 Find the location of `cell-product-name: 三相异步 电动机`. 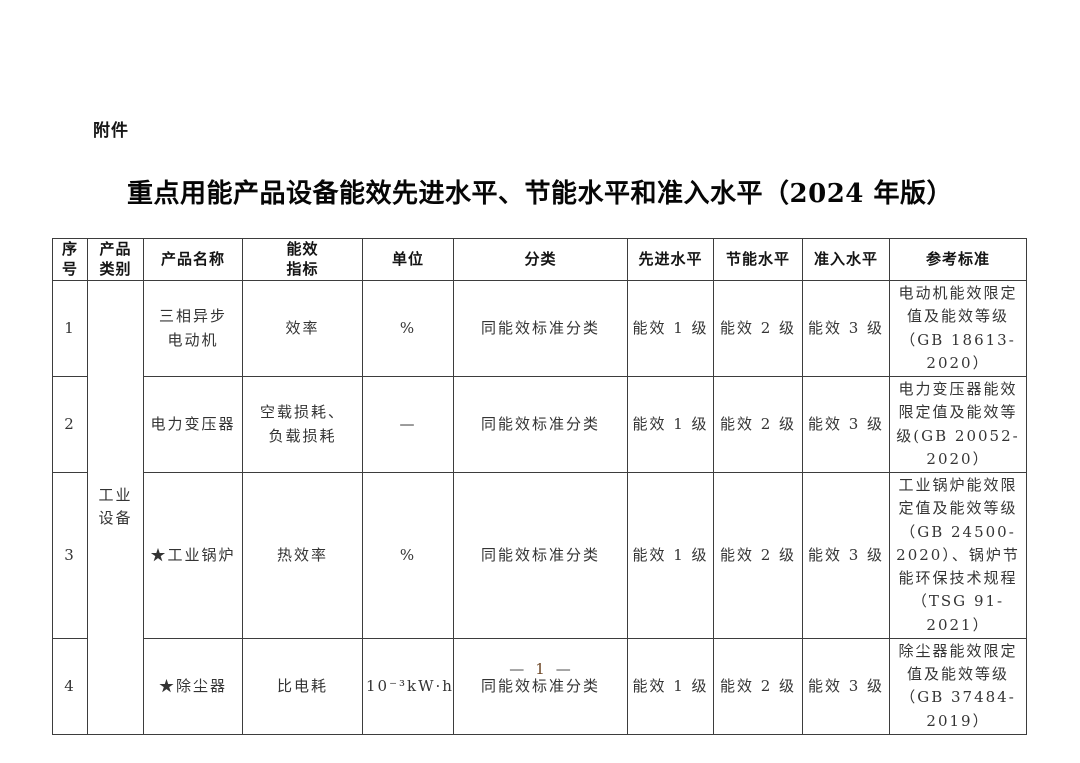

cell-product-name: 三相异步 电动机 is located at coordinates (193, 328).